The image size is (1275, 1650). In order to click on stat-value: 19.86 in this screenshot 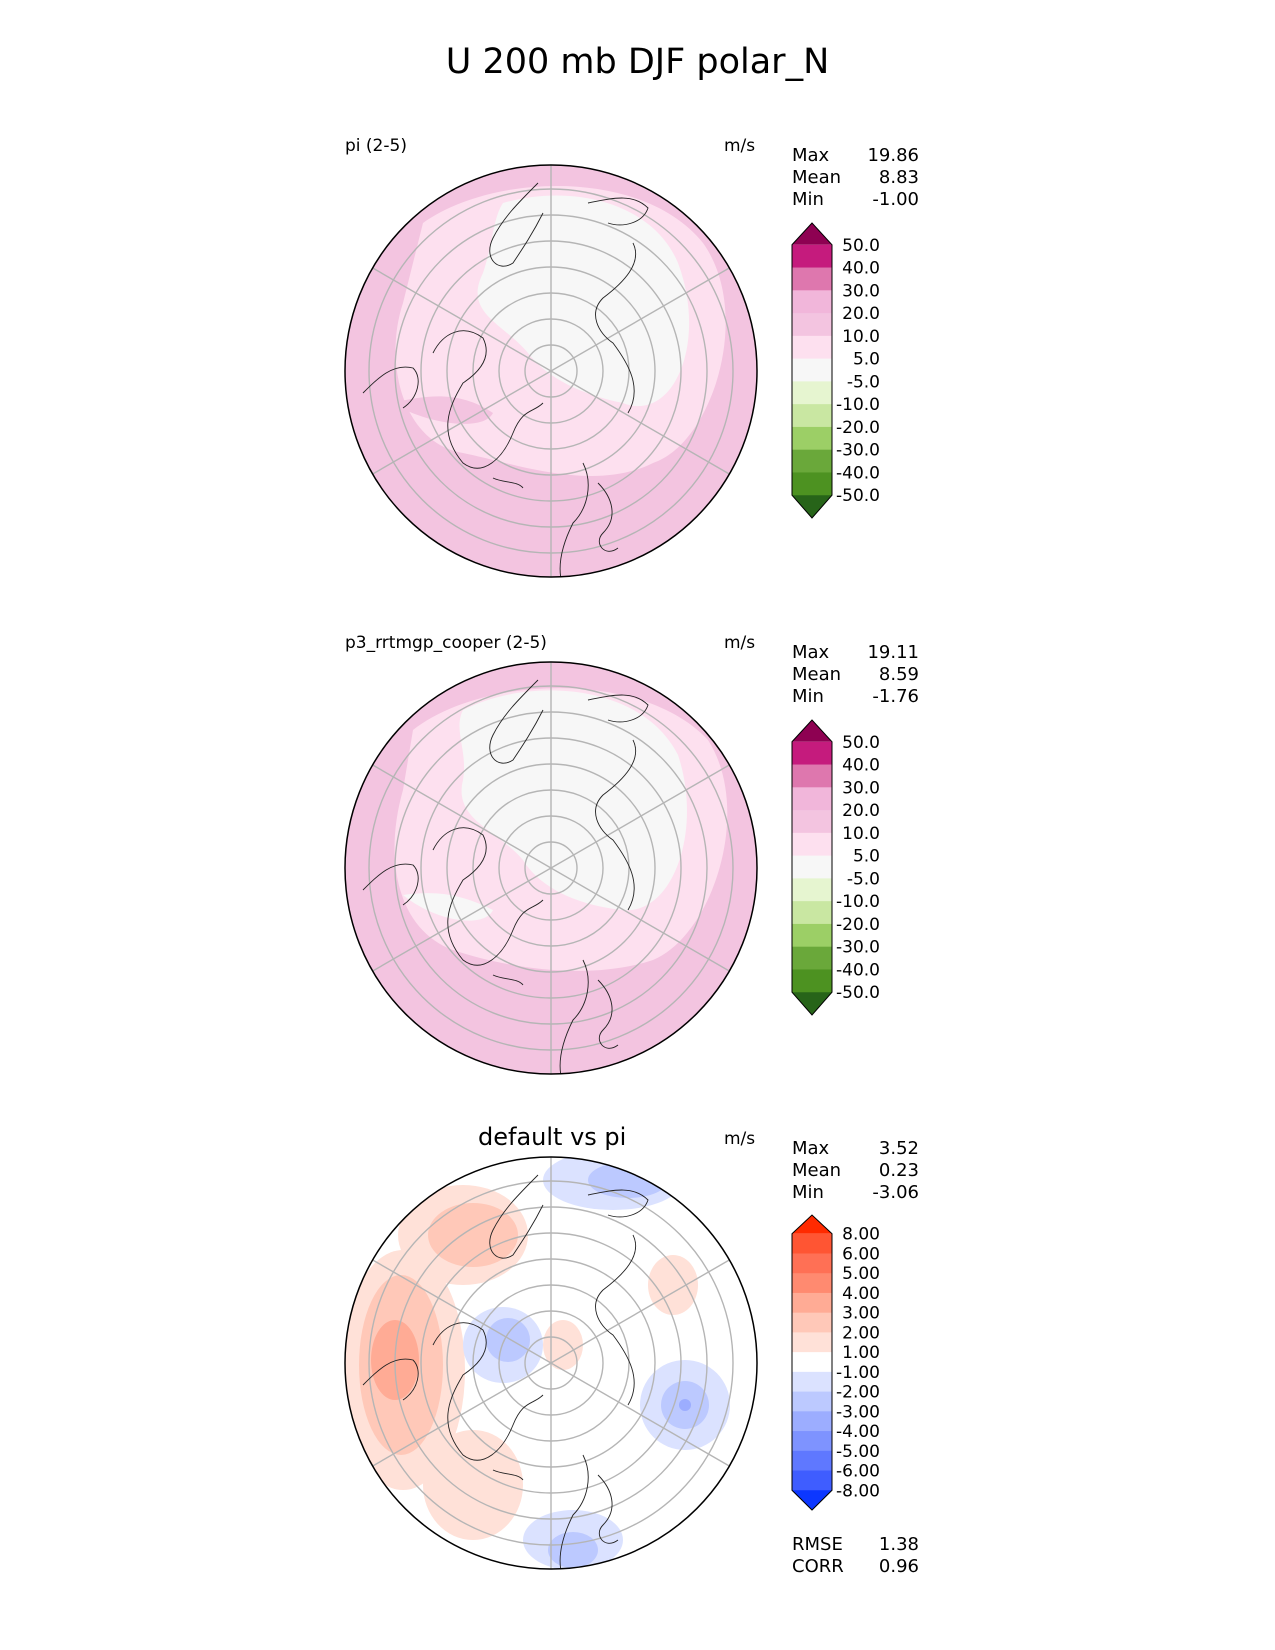, I will do `click(893, 155)`.